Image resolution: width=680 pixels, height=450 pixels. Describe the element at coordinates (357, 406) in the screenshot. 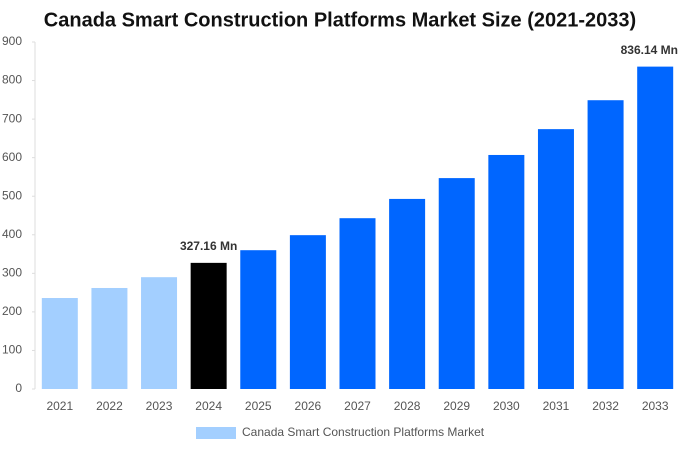

I see `x-tick-label: 2027` at that location.